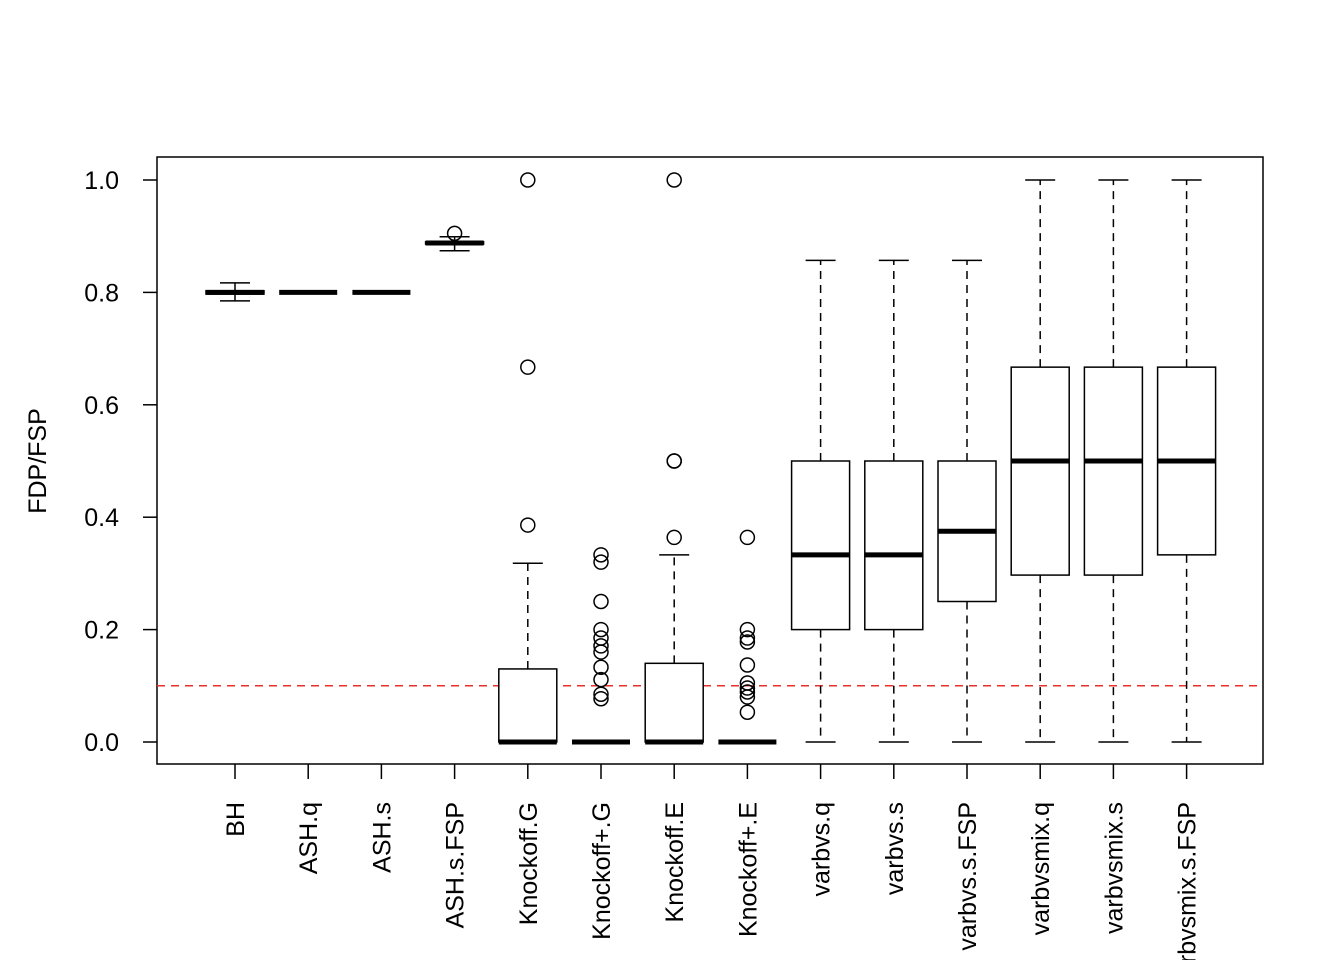  Describe the element at coordinates (101, 631) in the screenshot. I see `y-tick-label: 0.2` at that location.